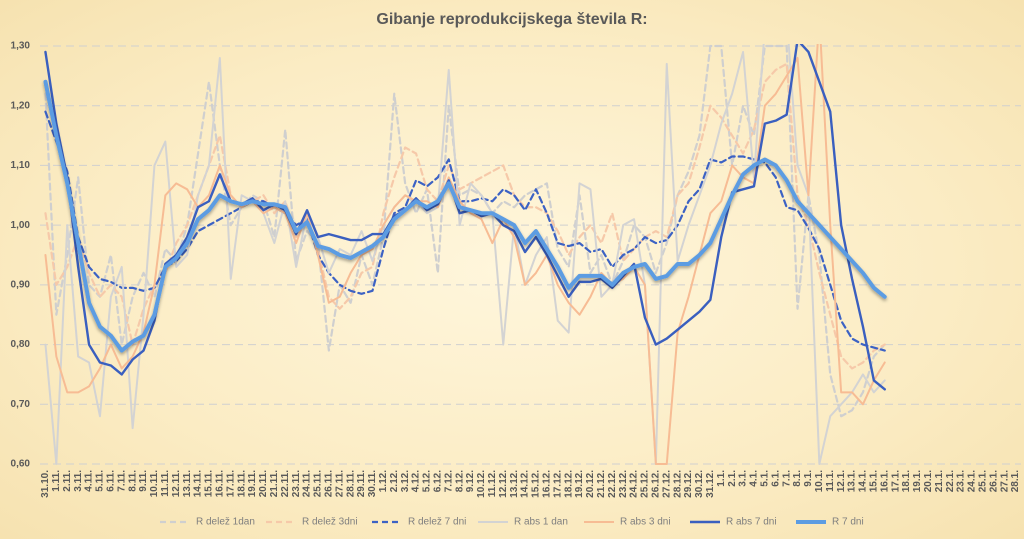 The height and width of the screenshot is (539, 1024). What do you see at coordinates (895, 481) in the screenshot?
I see `x-tick-label: 17.1.` at bounding box center [895, 481].